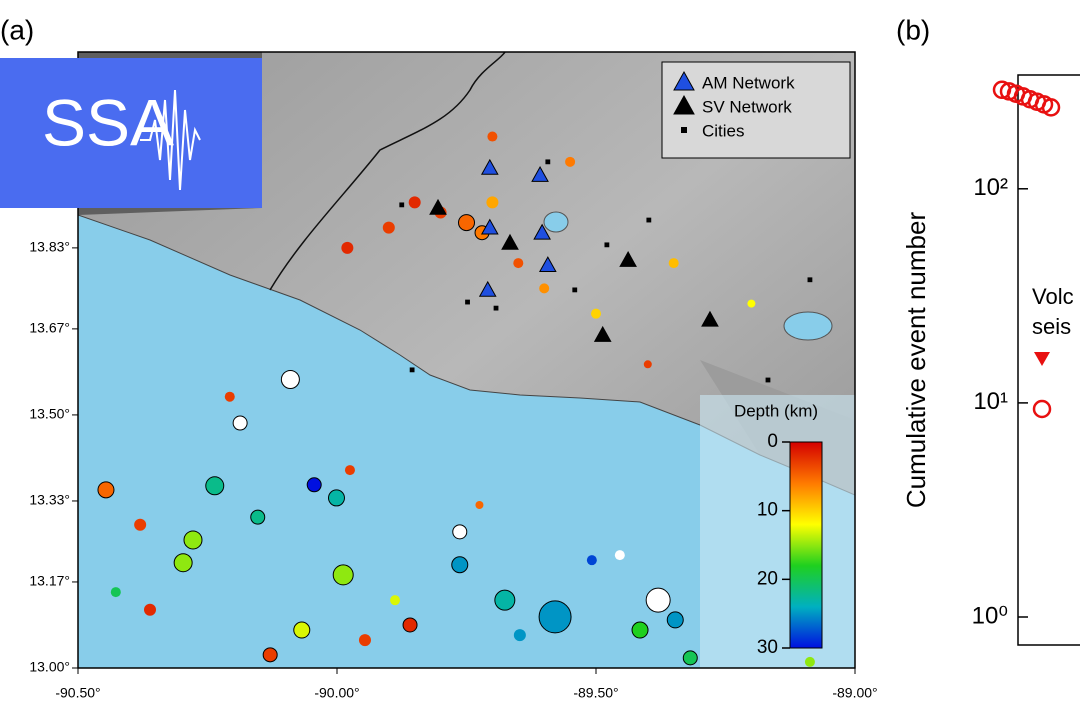 Image resolution: width=1080 pixels, height=720 pixels. I want to click on plot-marks, so click(1026, 98).